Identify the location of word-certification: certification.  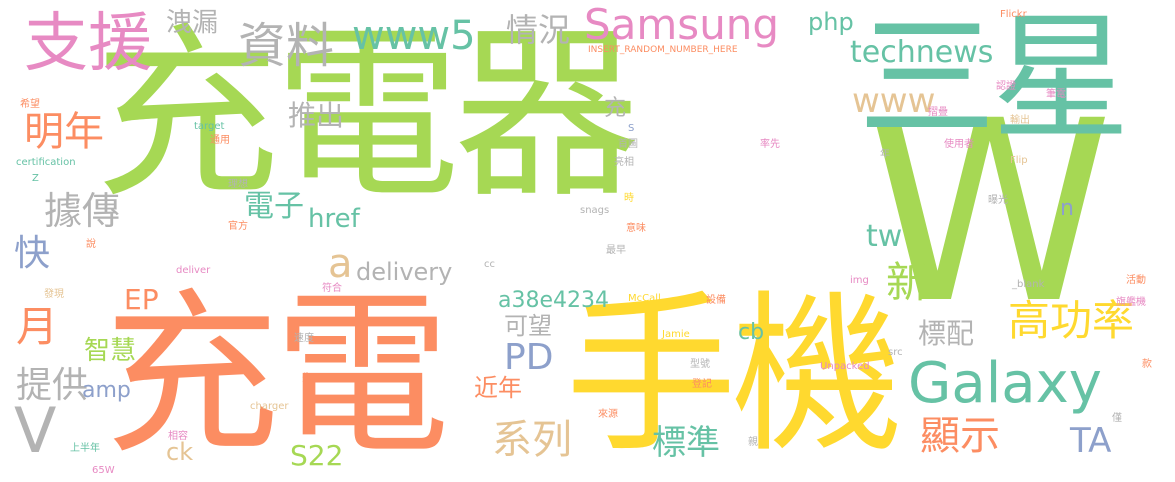
(46, 162).